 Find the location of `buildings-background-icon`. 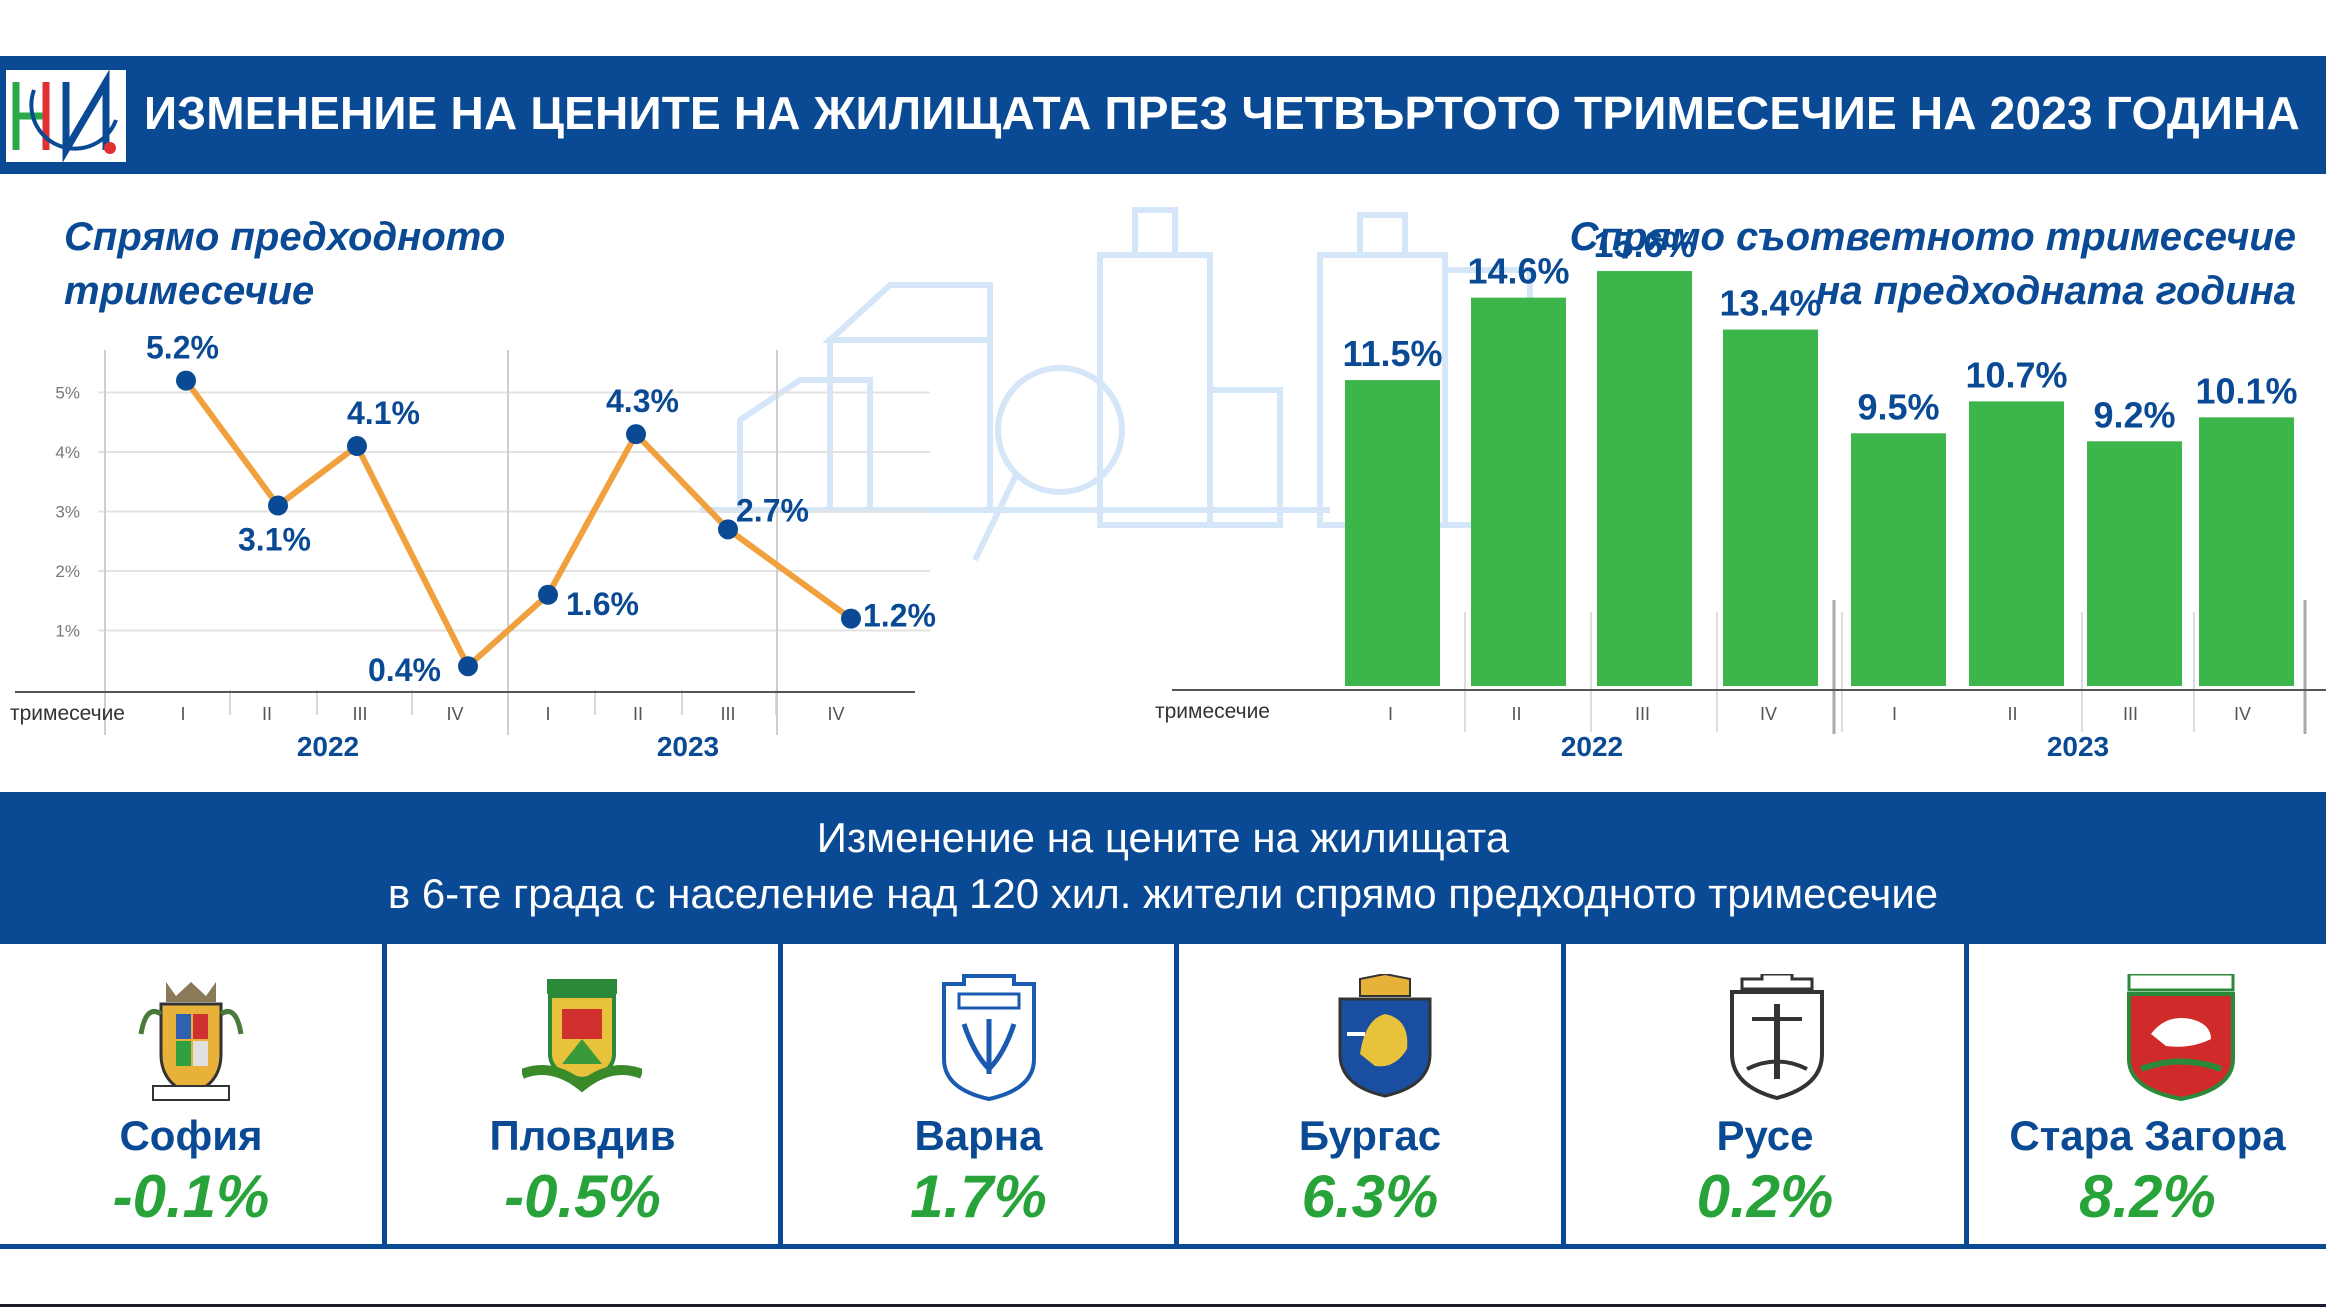

buildings-background-icon is located at coordinates (1116, 384).